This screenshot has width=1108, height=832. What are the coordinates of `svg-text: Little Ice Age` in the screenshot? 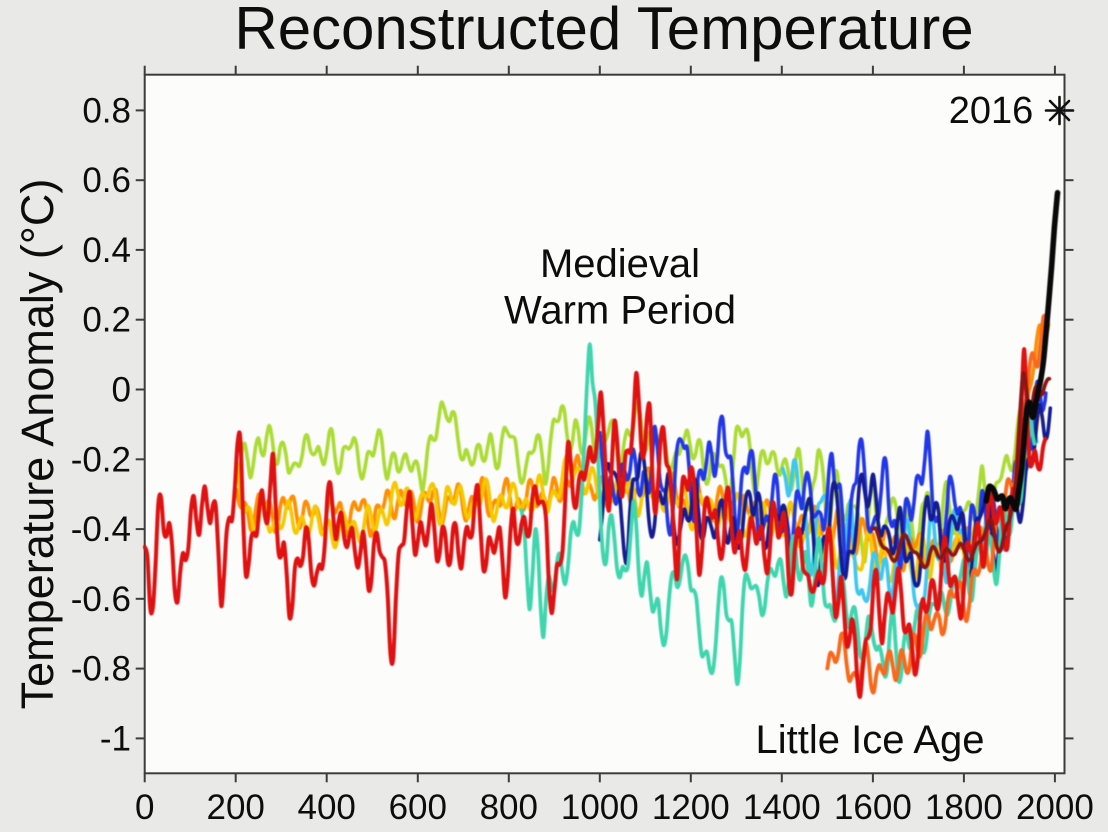 It's located at (869, 740).